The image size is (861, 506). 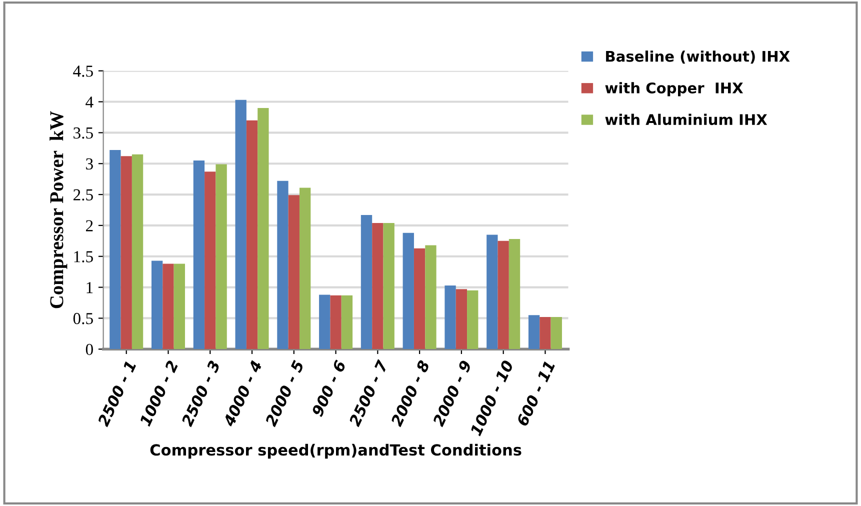 What do you see at coordinates (686, 120) in the screenshot?
I see `legend-label: with Aluminium IHX` at bounding box center [686, 120].